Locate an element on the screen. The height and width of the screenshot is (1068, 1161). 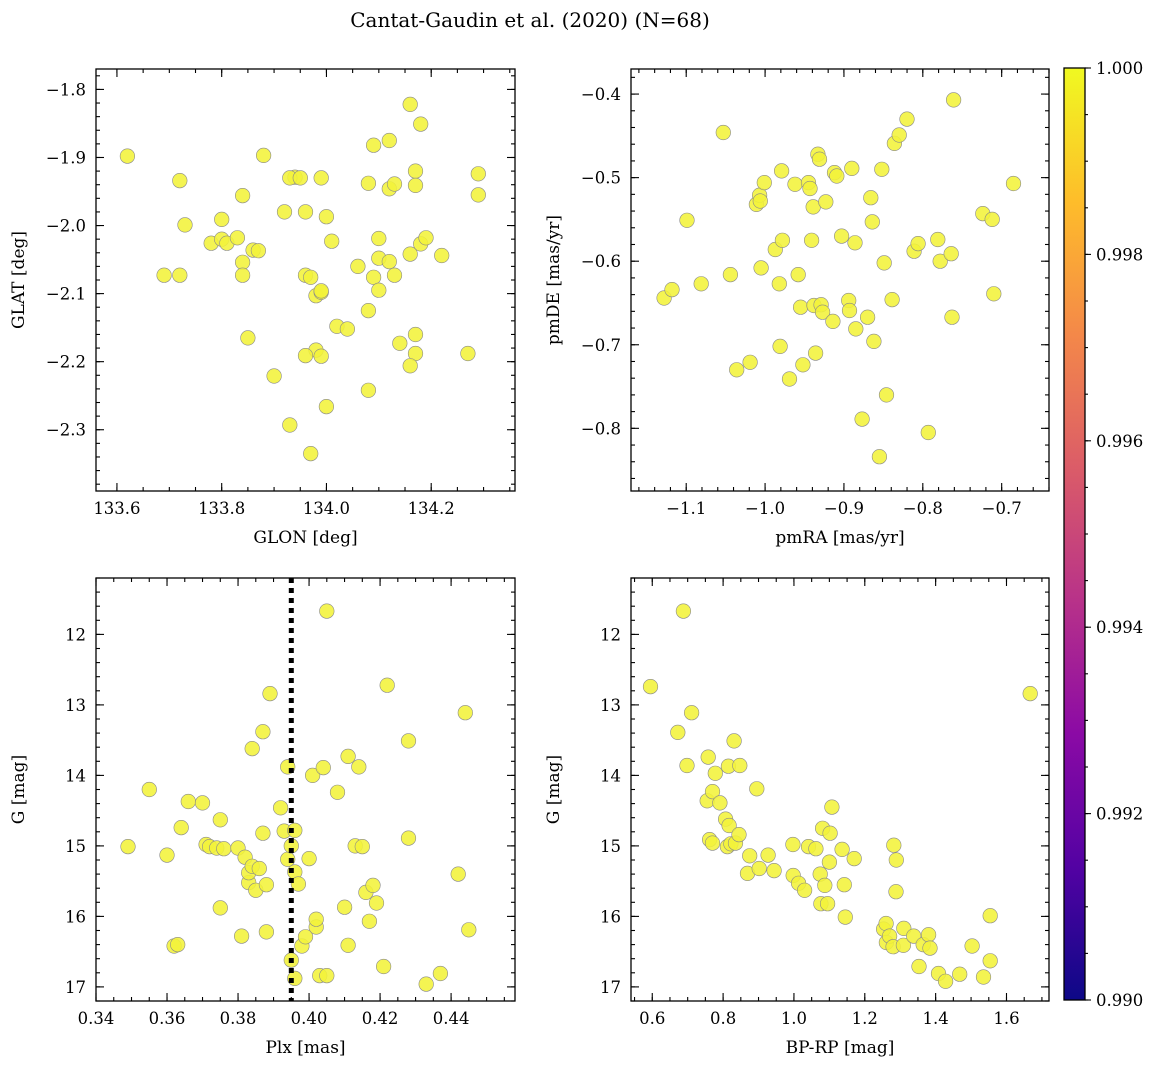
x-tick-label: −0.8 is located at coordinates (923, 508).